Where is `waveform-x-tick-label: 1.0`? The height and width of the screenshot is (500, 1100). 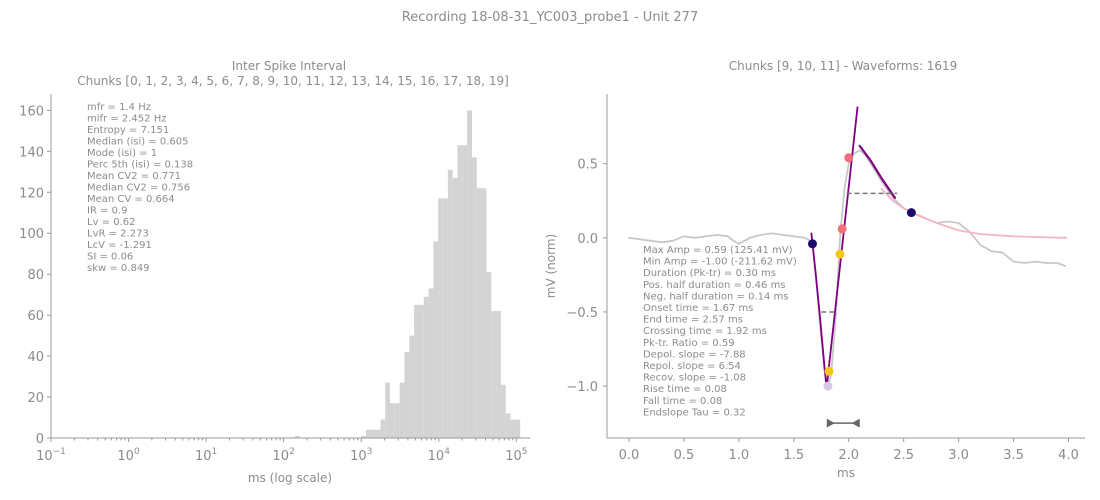 waveform-x-tick-label: 1.0 is located at coordinates (739, 455).